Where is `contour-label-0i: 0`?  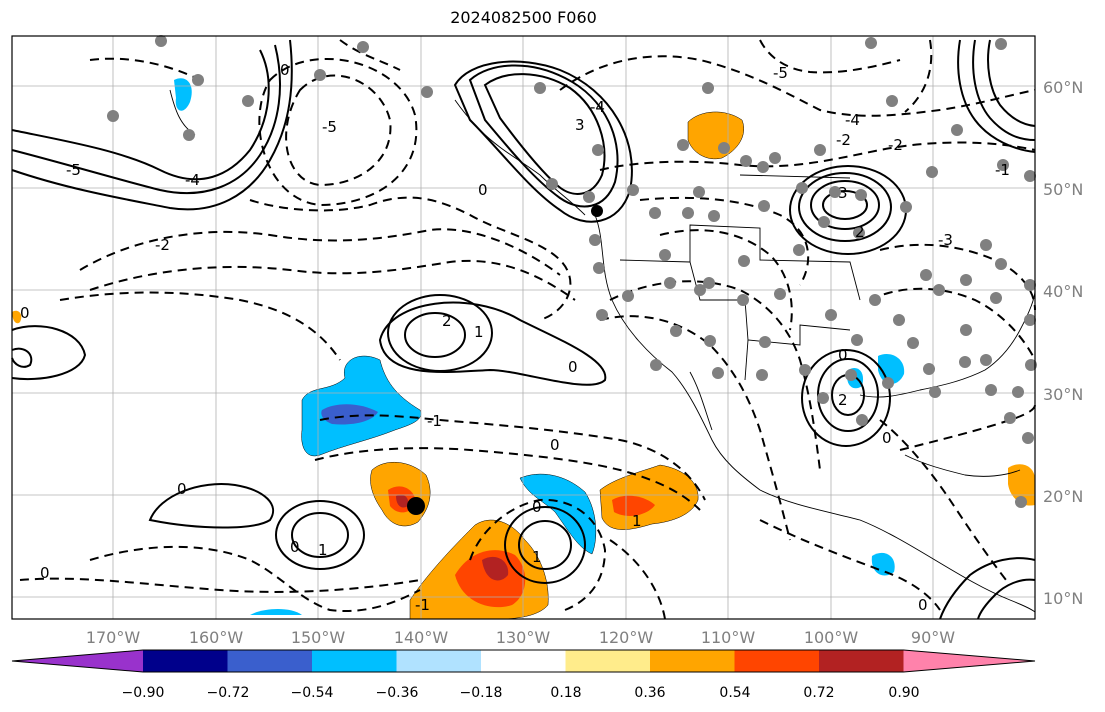 contour-label-0i: 0 is located at coordinates (843, 355).